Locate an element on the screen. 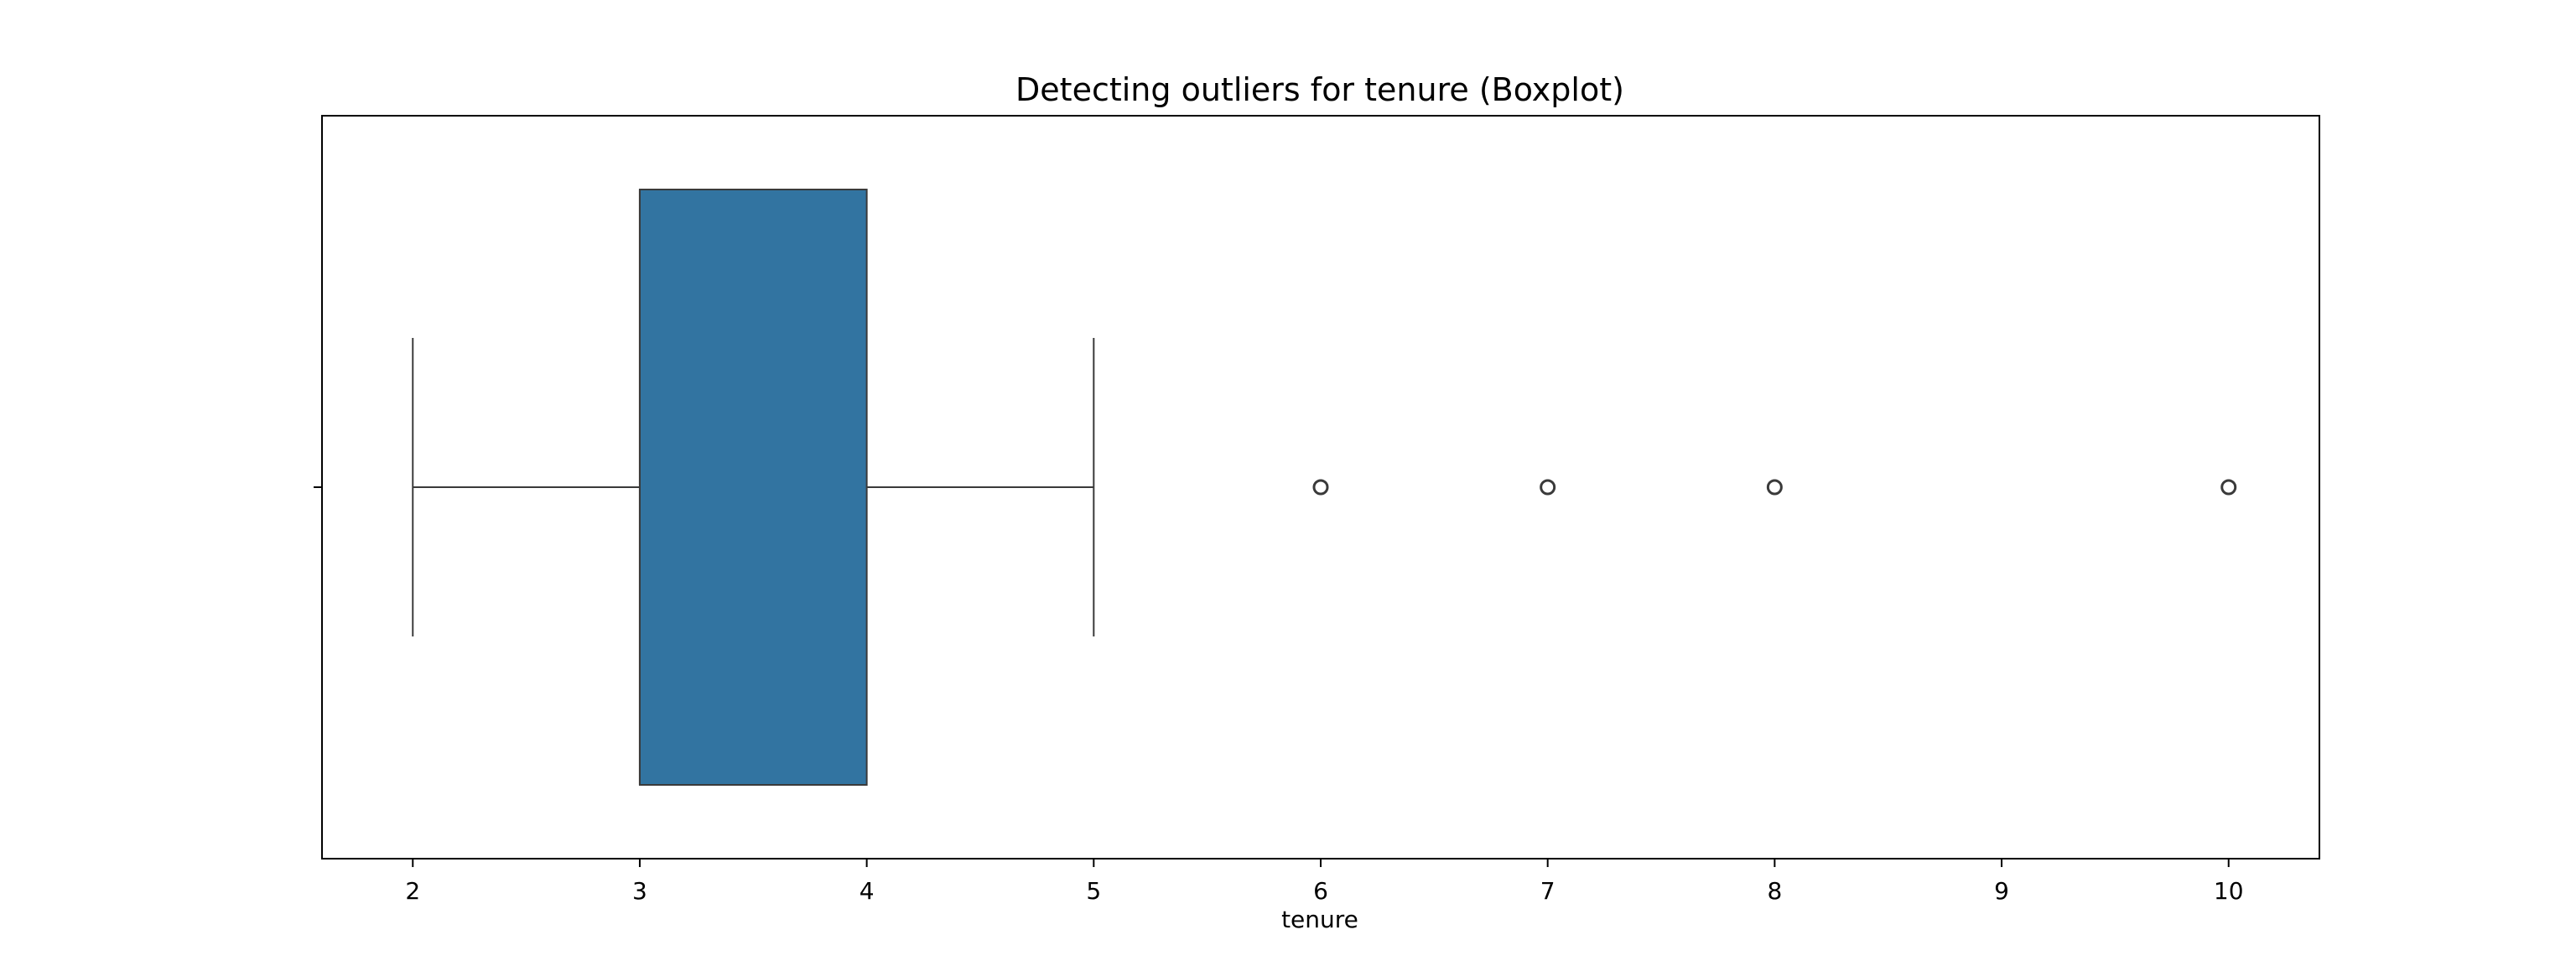 The height and width of the screenshot is (966, 2576). x-tick-label: 6 is located at coordinates (1320, 891).